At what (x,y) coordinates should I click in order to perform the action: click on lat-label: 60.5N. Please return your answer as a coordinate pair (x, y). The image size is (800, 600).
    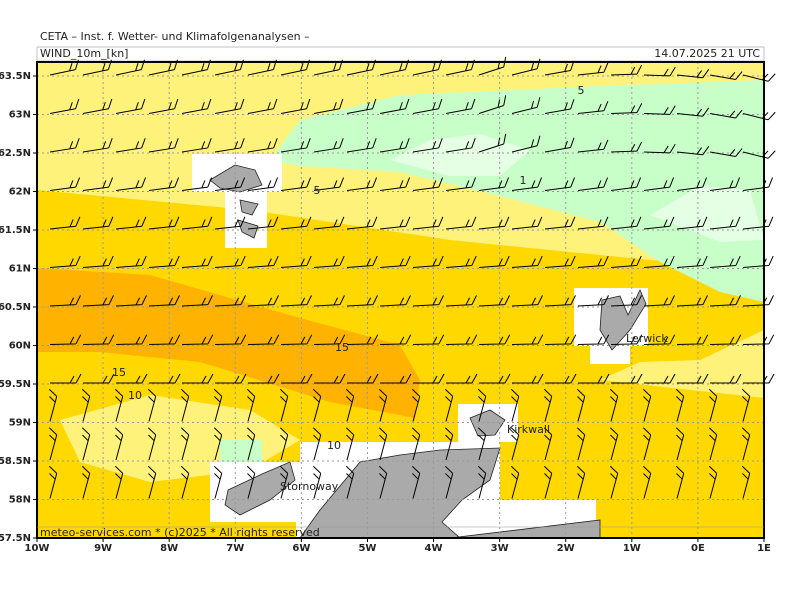
    Looking at the image, I should click on (15, 307).